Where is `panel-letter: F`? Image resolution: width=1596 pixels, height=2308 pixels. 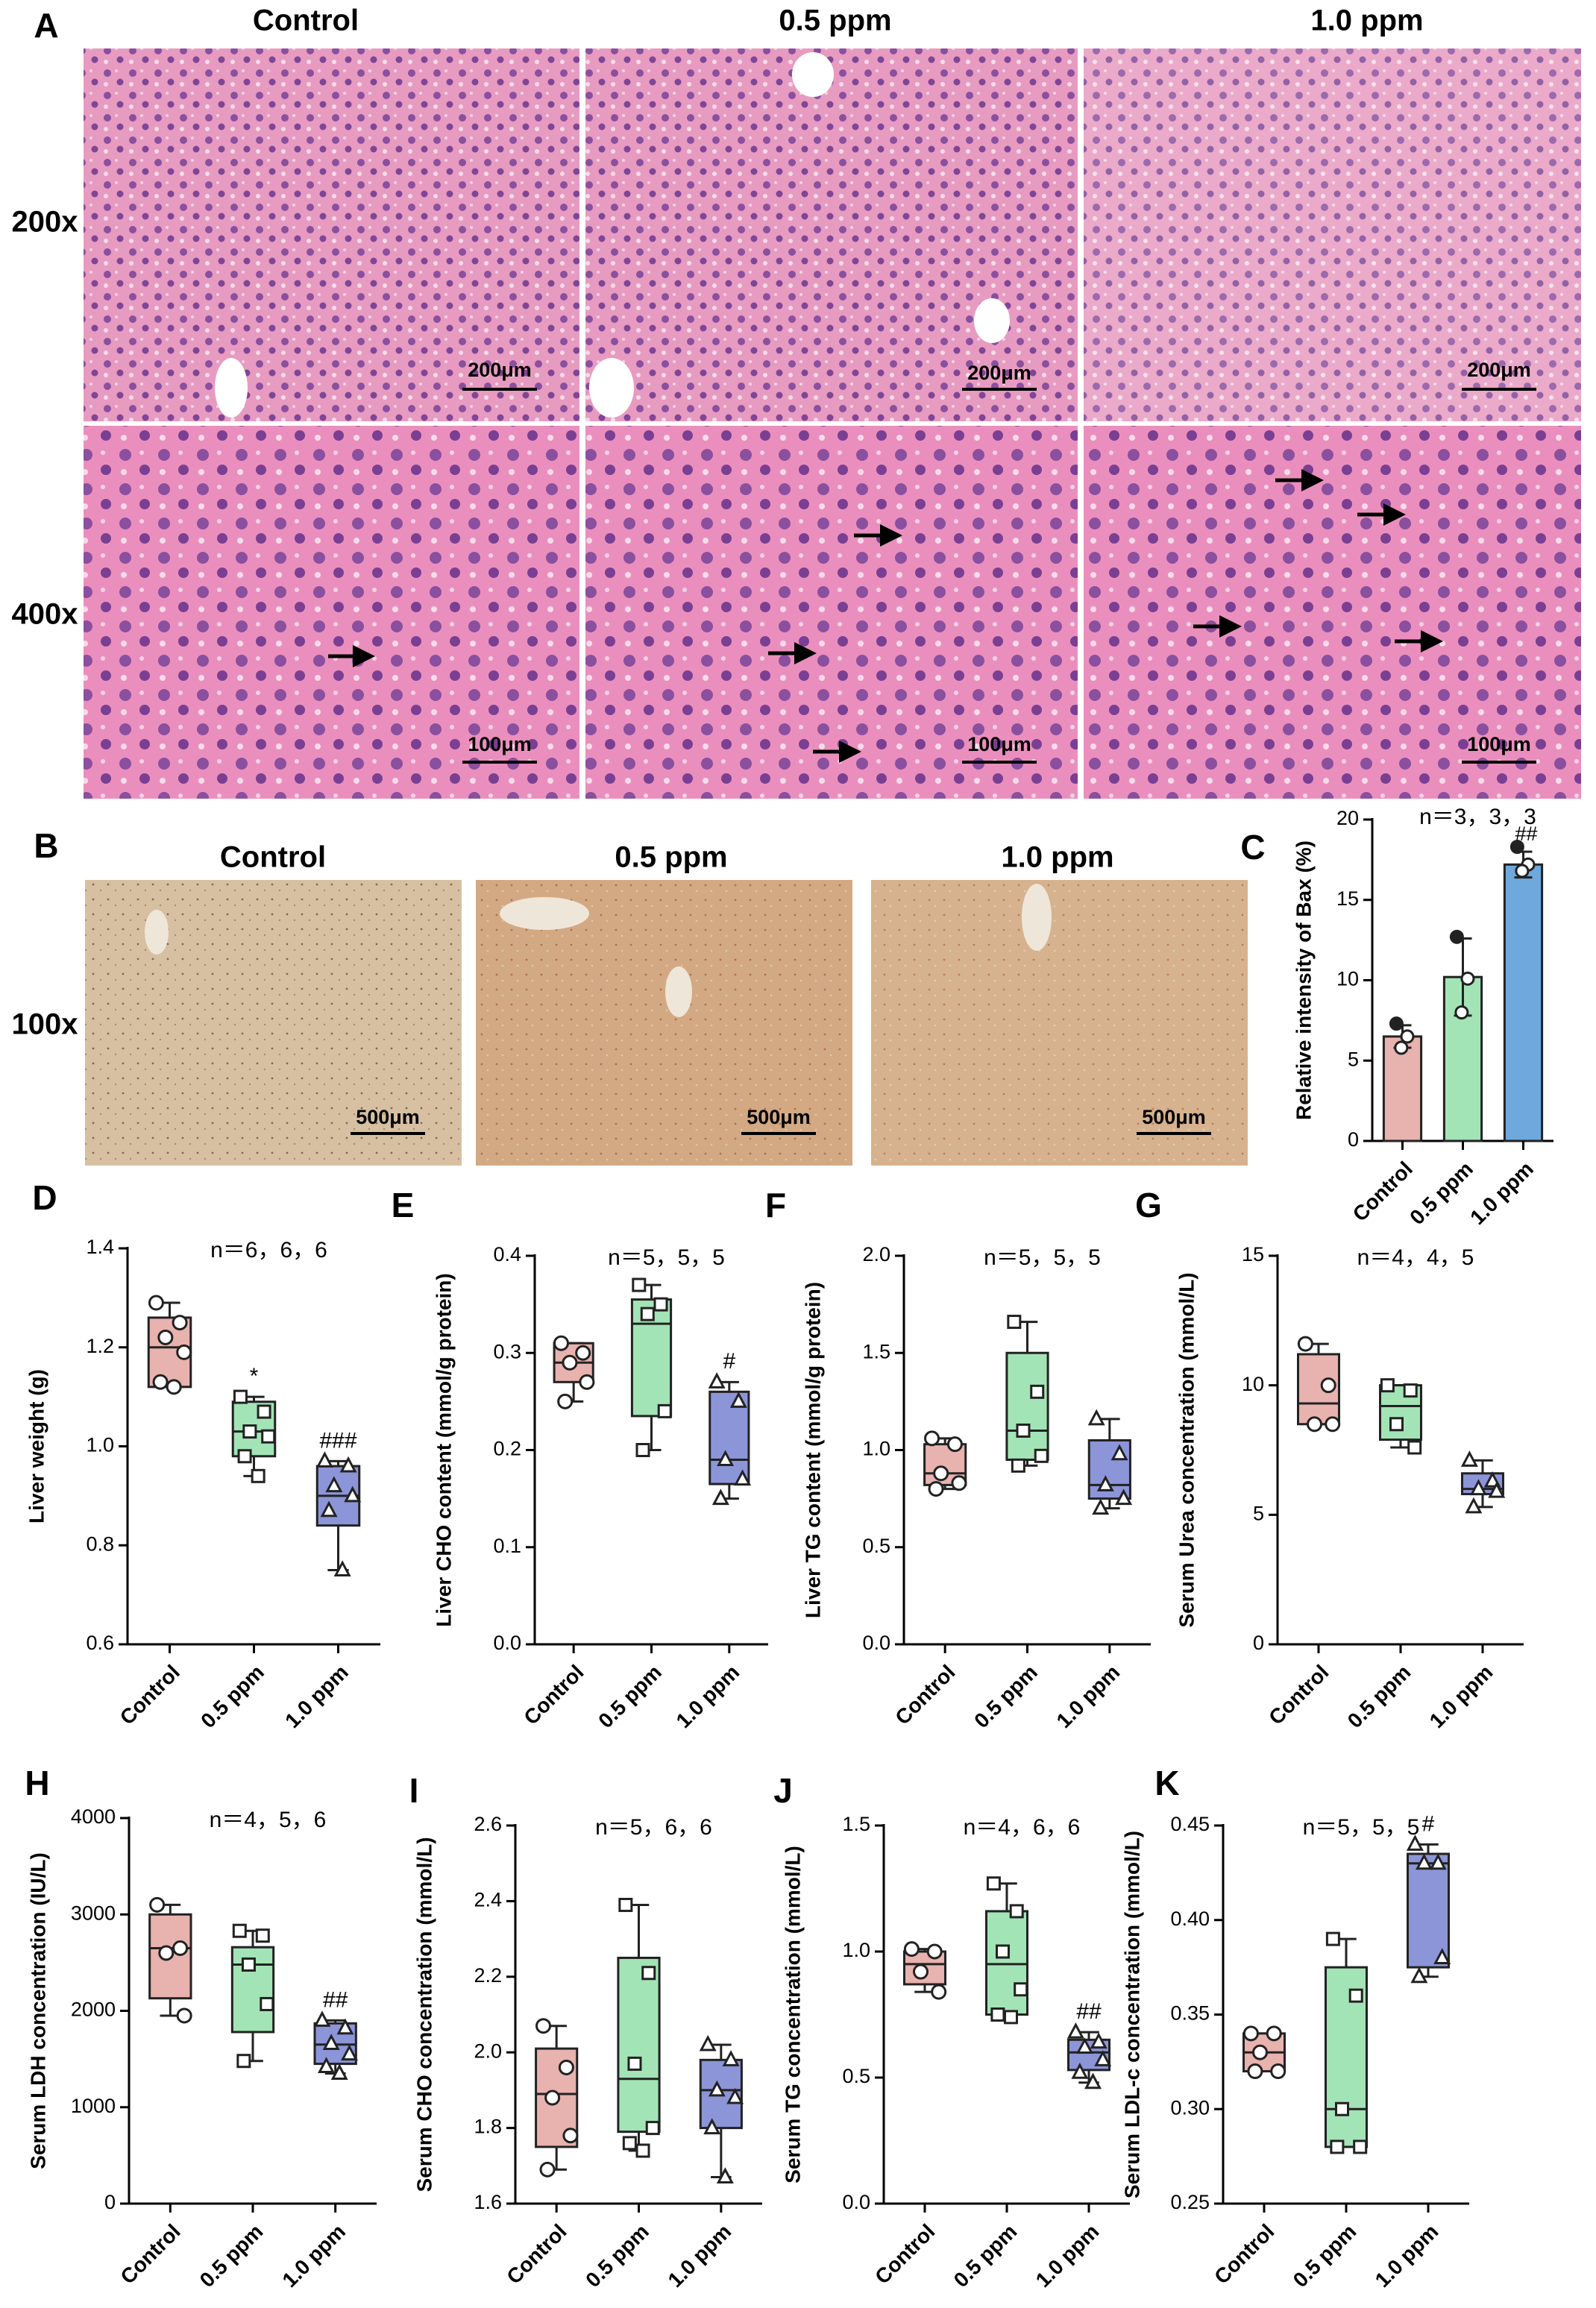
panel-letter: F is located at coordinates (775, 1205).